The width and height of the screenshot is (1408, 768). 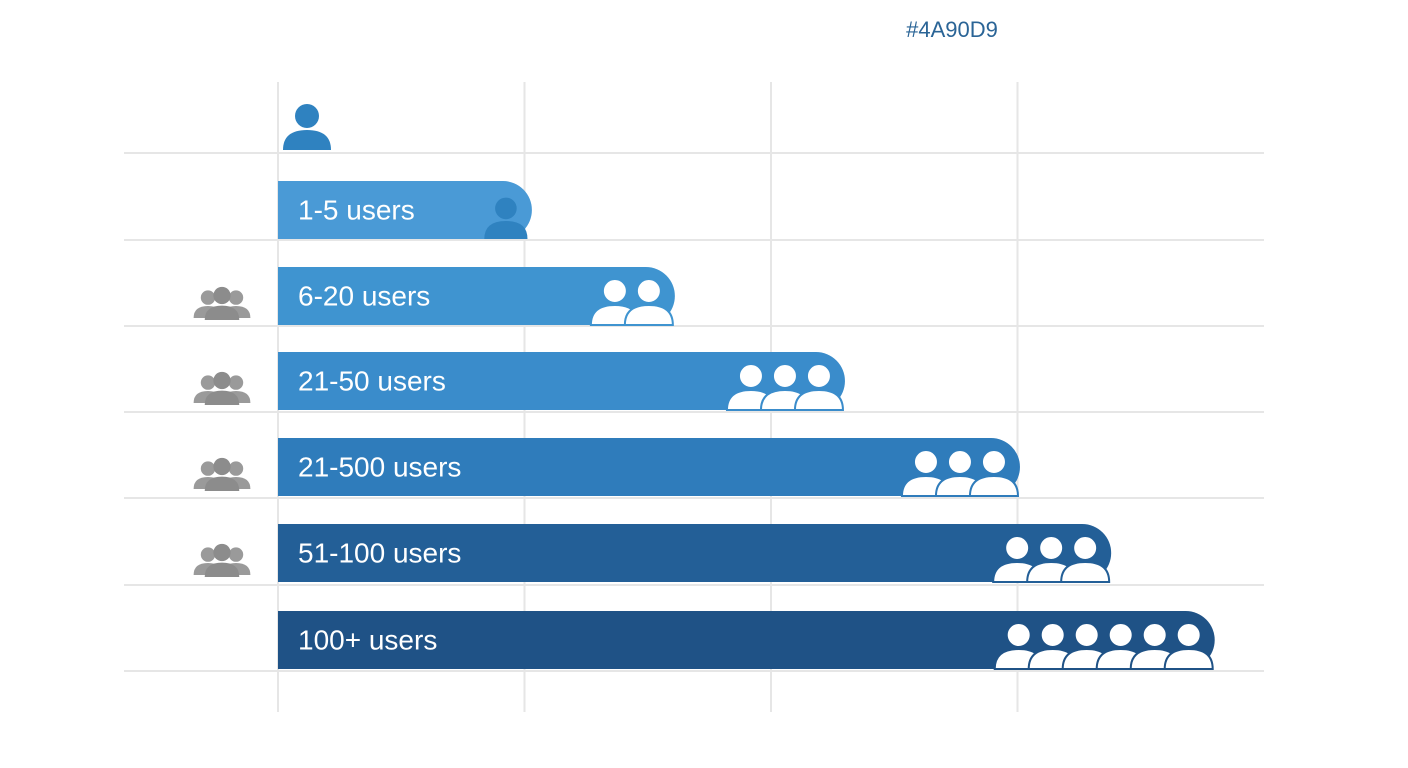 I want to click on bar-label: 51-100 users, so click(x=379, y=552).